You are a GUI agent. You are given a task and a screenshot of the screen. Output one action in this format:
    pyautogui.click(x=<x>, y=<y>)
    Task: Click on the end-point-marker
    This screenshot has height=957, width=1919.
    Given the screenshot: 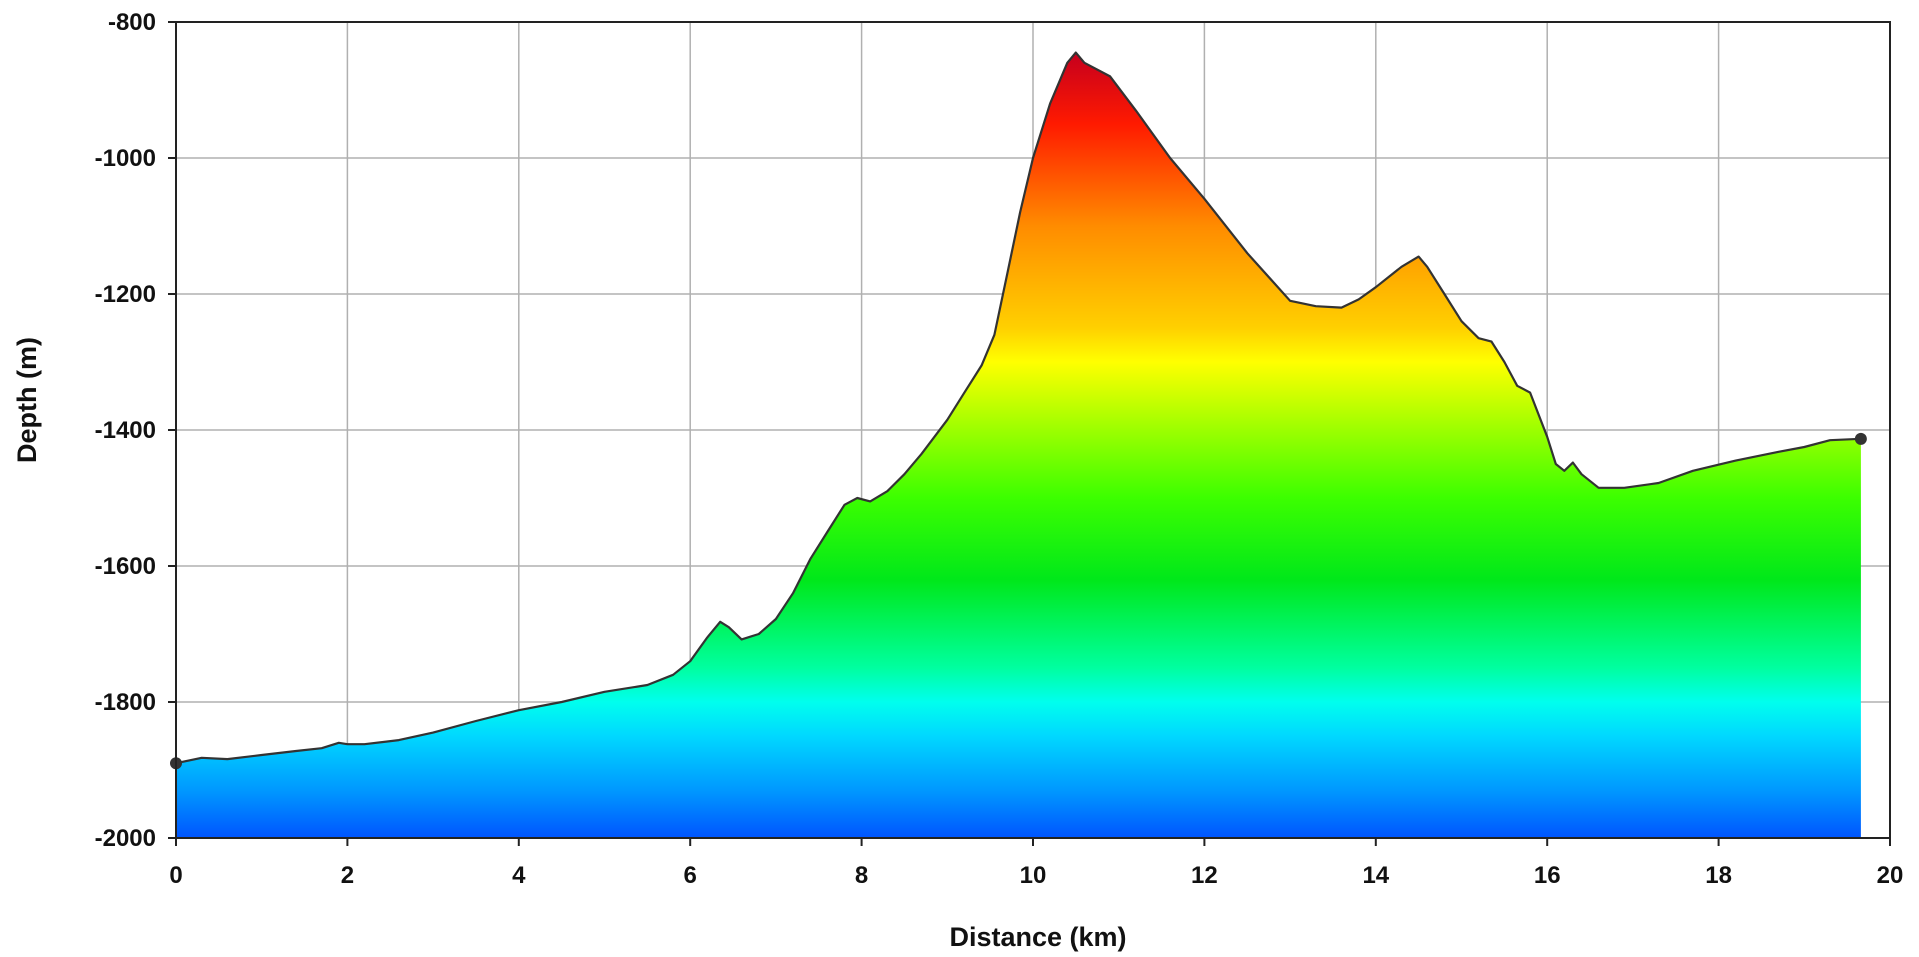 What is the action you would take?
    pyautogui.click(x=1860, y=438)
    